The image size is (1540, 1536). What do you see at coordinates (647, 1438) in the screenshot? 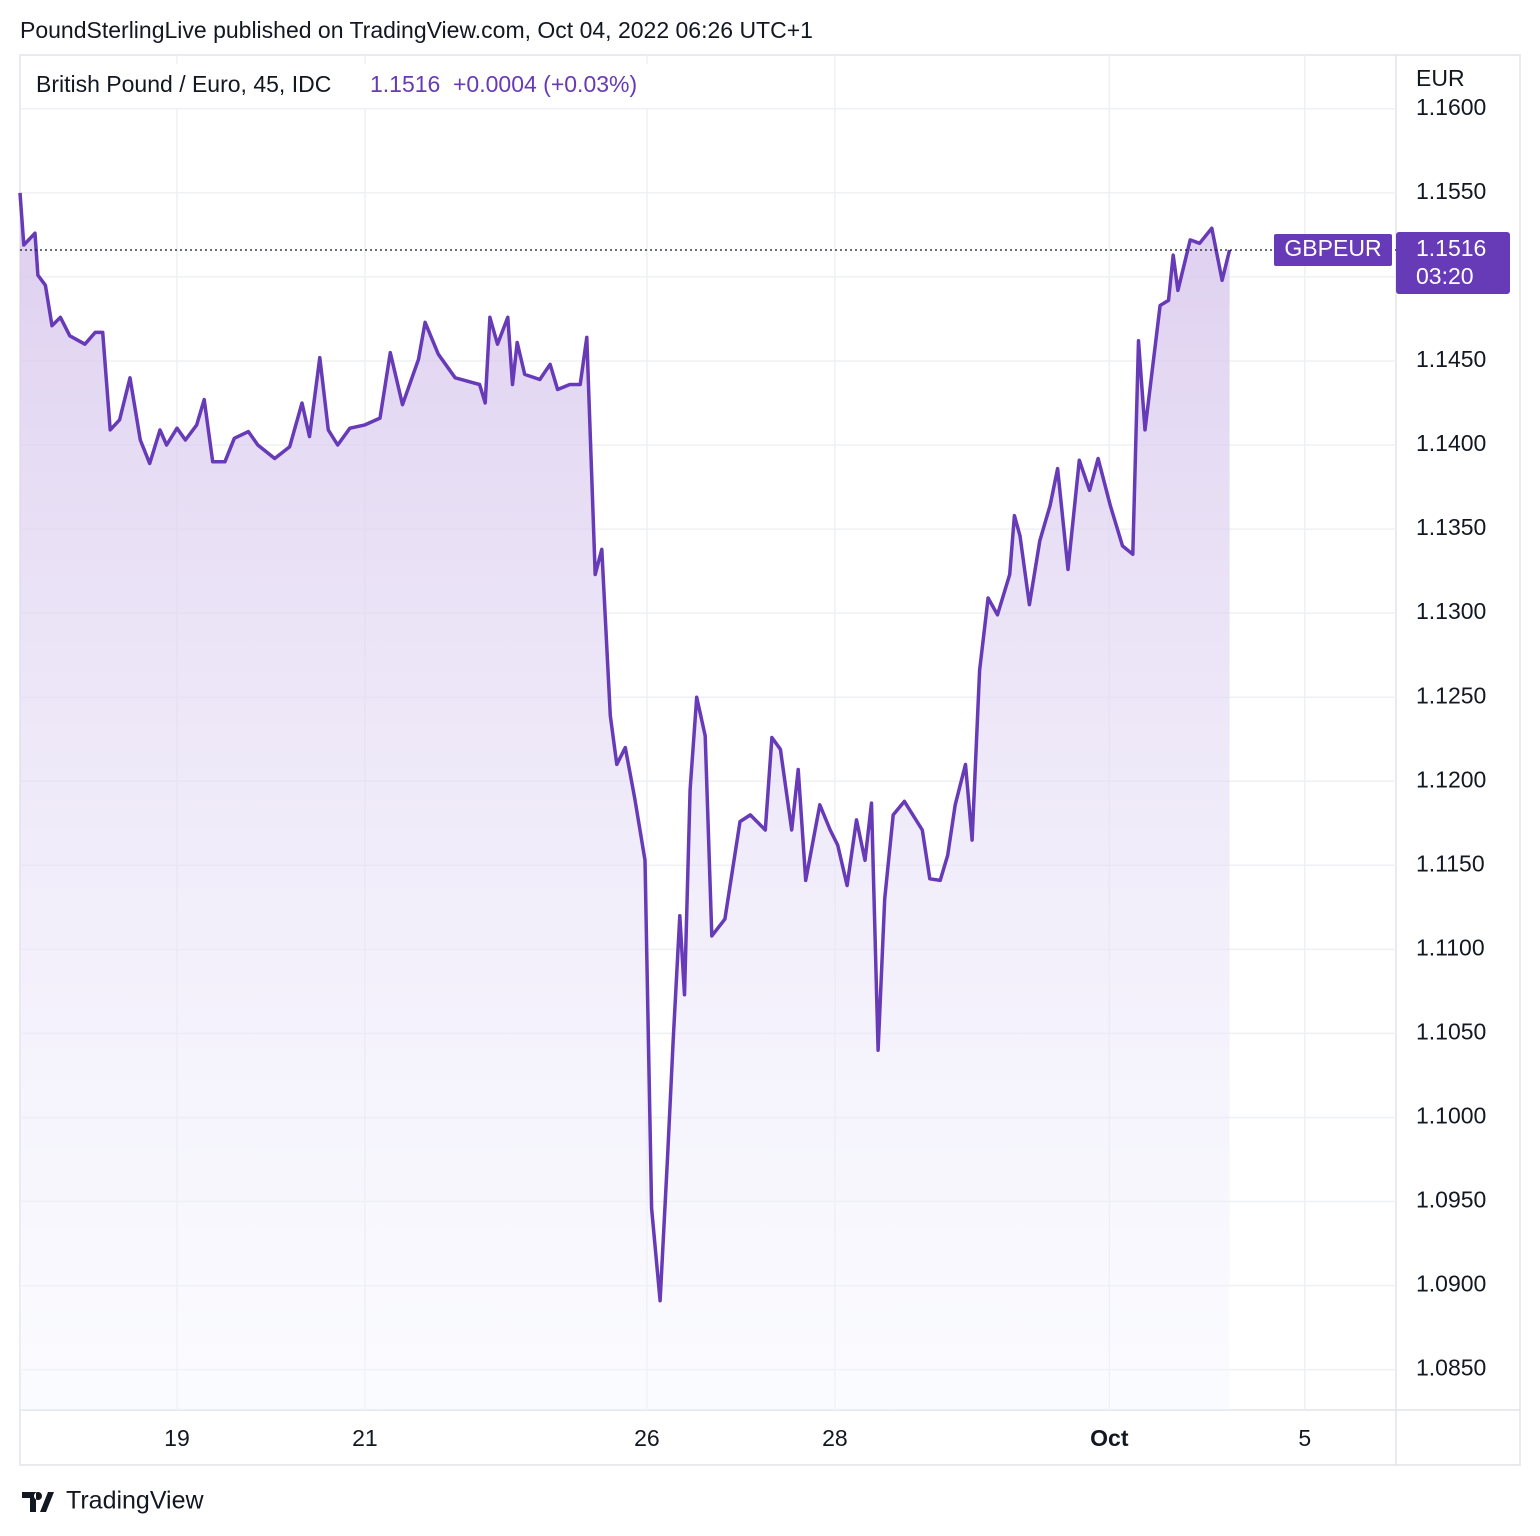
I see `x-tick-label: 26` at bounding box center [647, 1438].